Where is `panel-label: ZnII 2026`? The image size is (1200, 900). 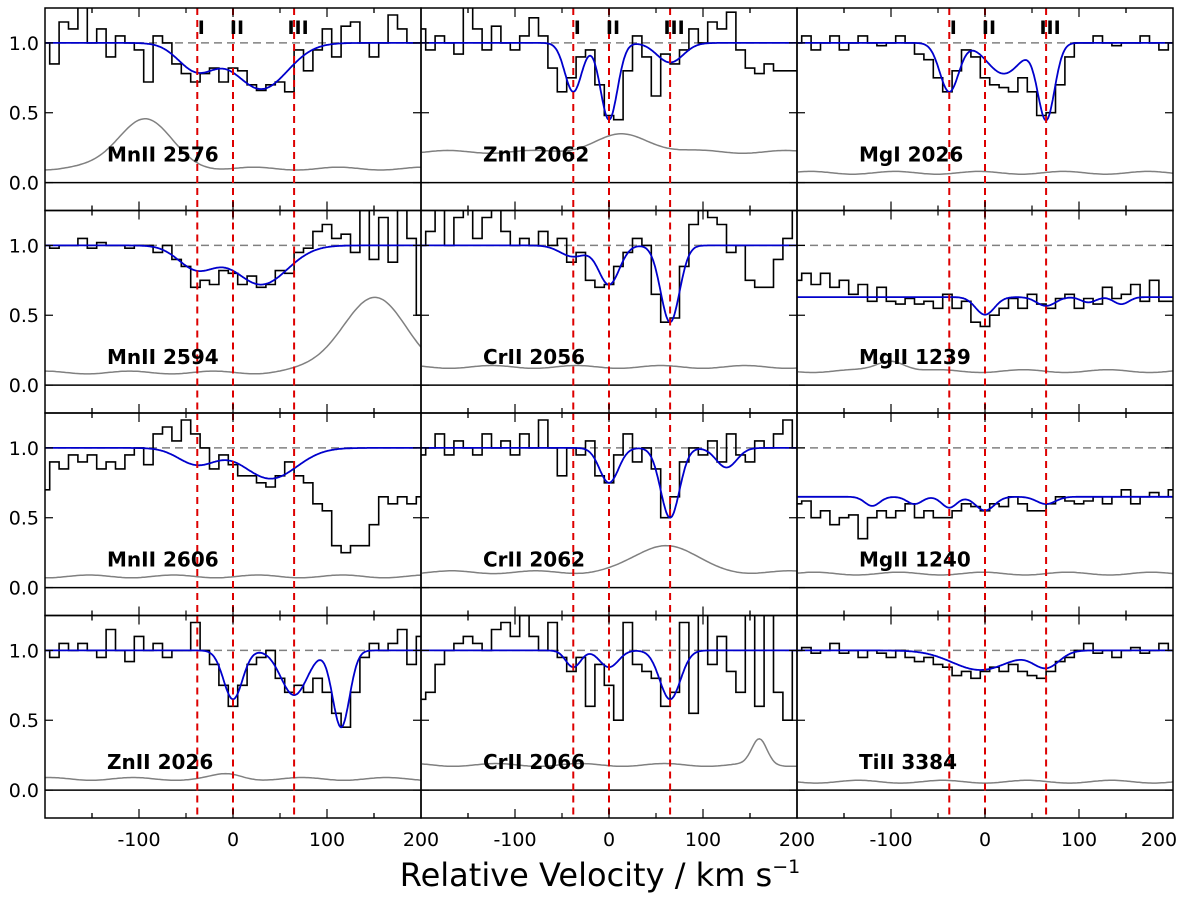
panel-label: ZnII 2026 is located at coordinates (160, 762).